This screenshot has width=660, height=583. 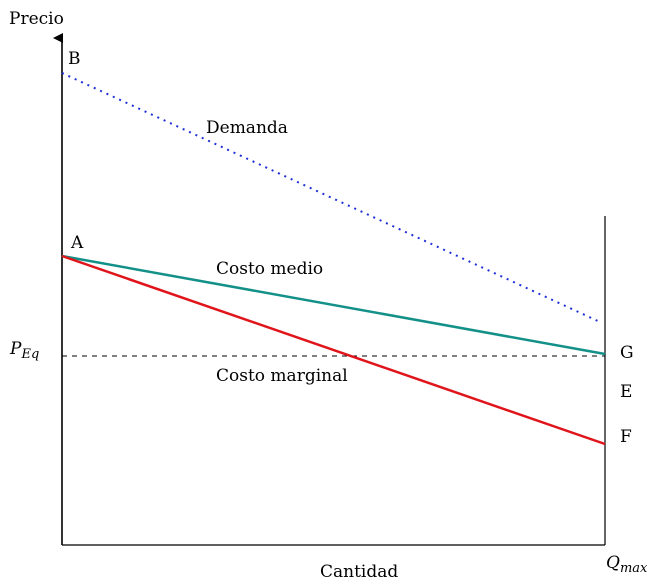 I want to click on x-axis-label: Cantidad, so click(x=359, y=572).